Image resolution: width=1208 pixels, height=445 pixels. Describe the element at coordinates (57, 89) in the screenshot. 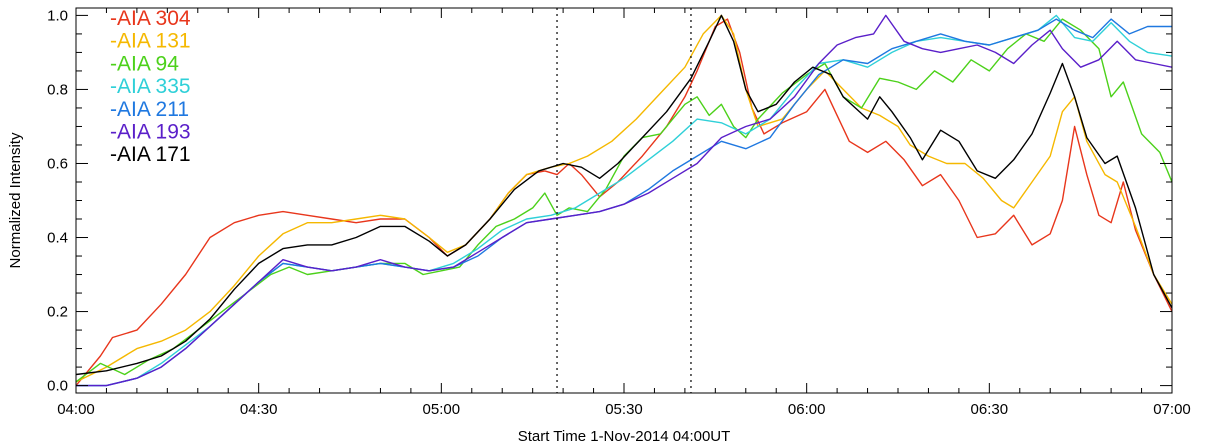

I see `y-tick-label: 0.8` at that location.